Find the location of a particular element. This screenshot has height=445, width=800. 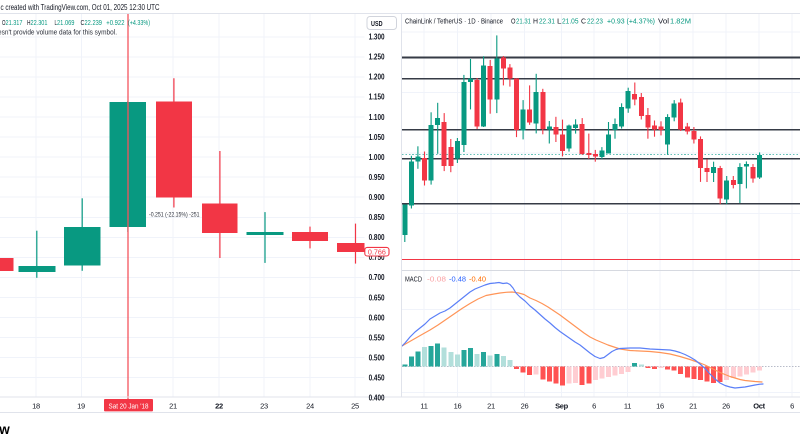

svg-text: 21.05 is located at coordinates (570, 21).